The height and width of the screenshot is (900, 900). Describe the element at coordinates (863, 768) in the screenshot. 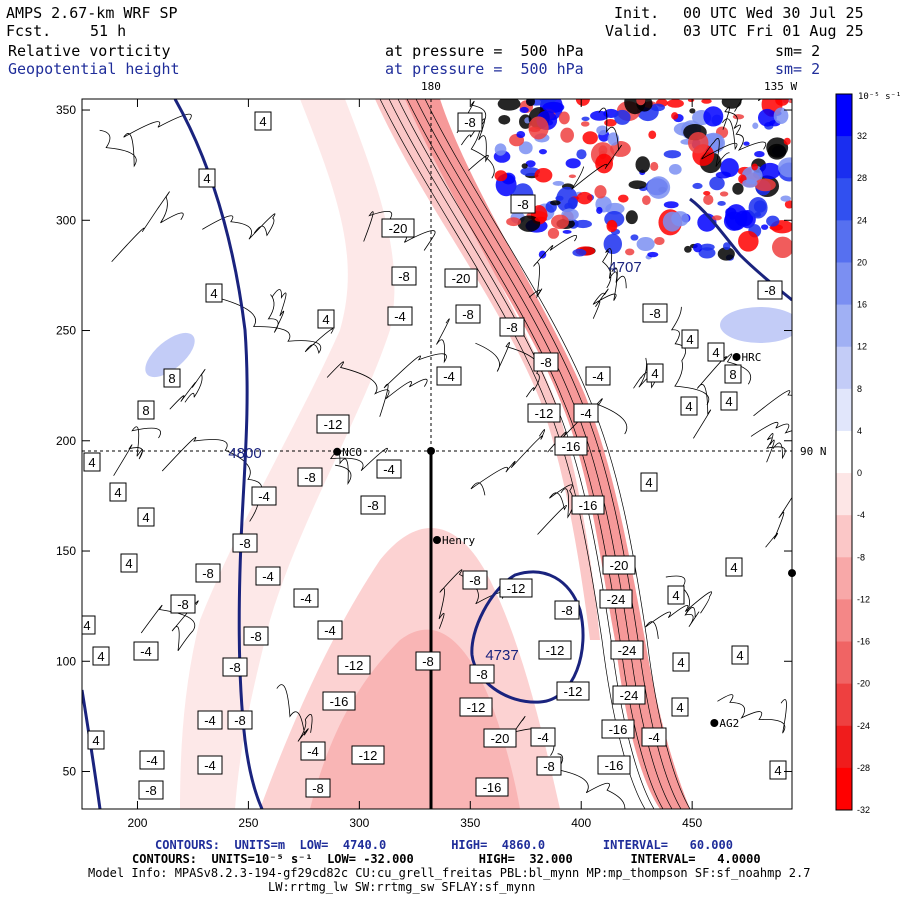

I see `colorbar-tick-label: -28` at that location.